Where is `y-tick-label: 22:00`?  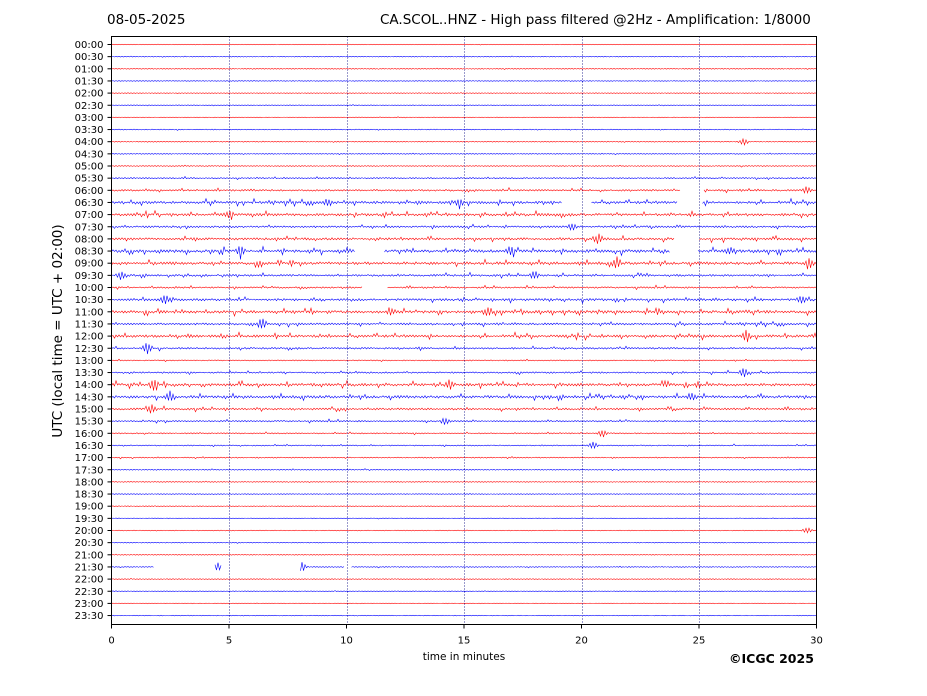 y-tick-label: 22:00 is located at coordinates (89, 580).